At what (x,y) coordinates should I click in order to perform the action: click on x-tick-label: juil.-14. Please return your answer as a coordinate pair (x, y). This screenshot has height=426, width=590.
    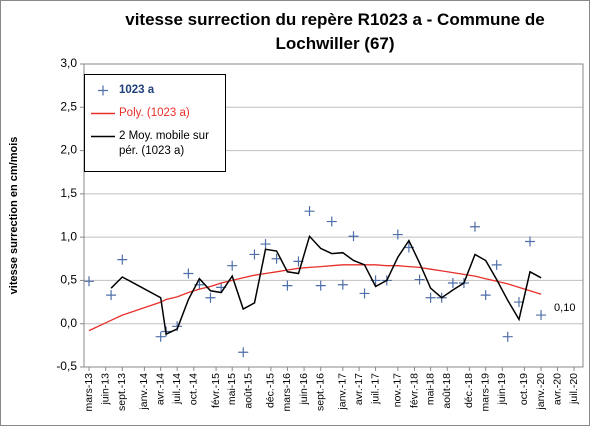
    Looking at the image, I should click on (177, 389).